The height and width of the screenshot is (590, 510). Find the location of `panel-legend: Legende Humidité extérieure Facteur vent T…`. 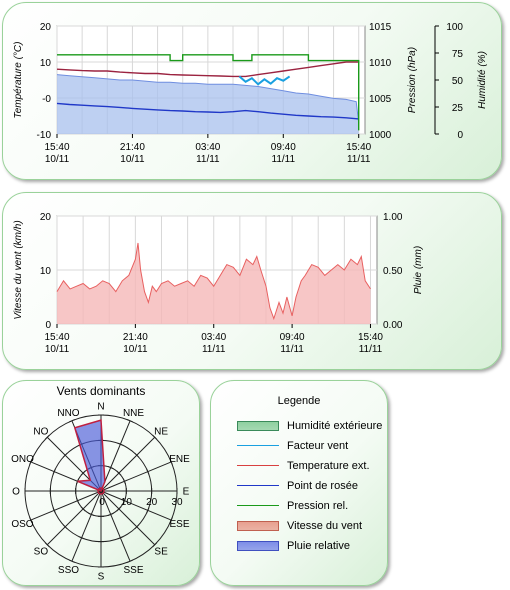

panel-legend: Legende Humidité extérieure Facteur vent T… is located at coordinates (299, 483).